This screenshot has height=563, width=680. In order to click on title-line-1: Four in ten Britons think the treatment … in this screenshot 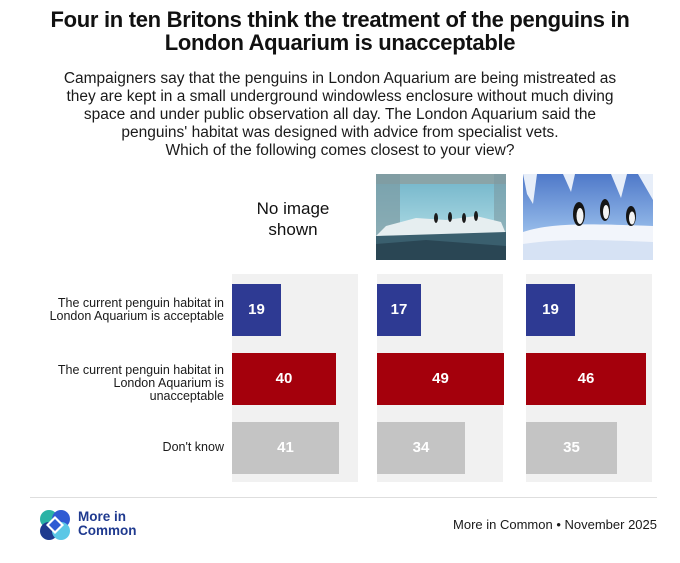, I will do `click(340, 19)`.